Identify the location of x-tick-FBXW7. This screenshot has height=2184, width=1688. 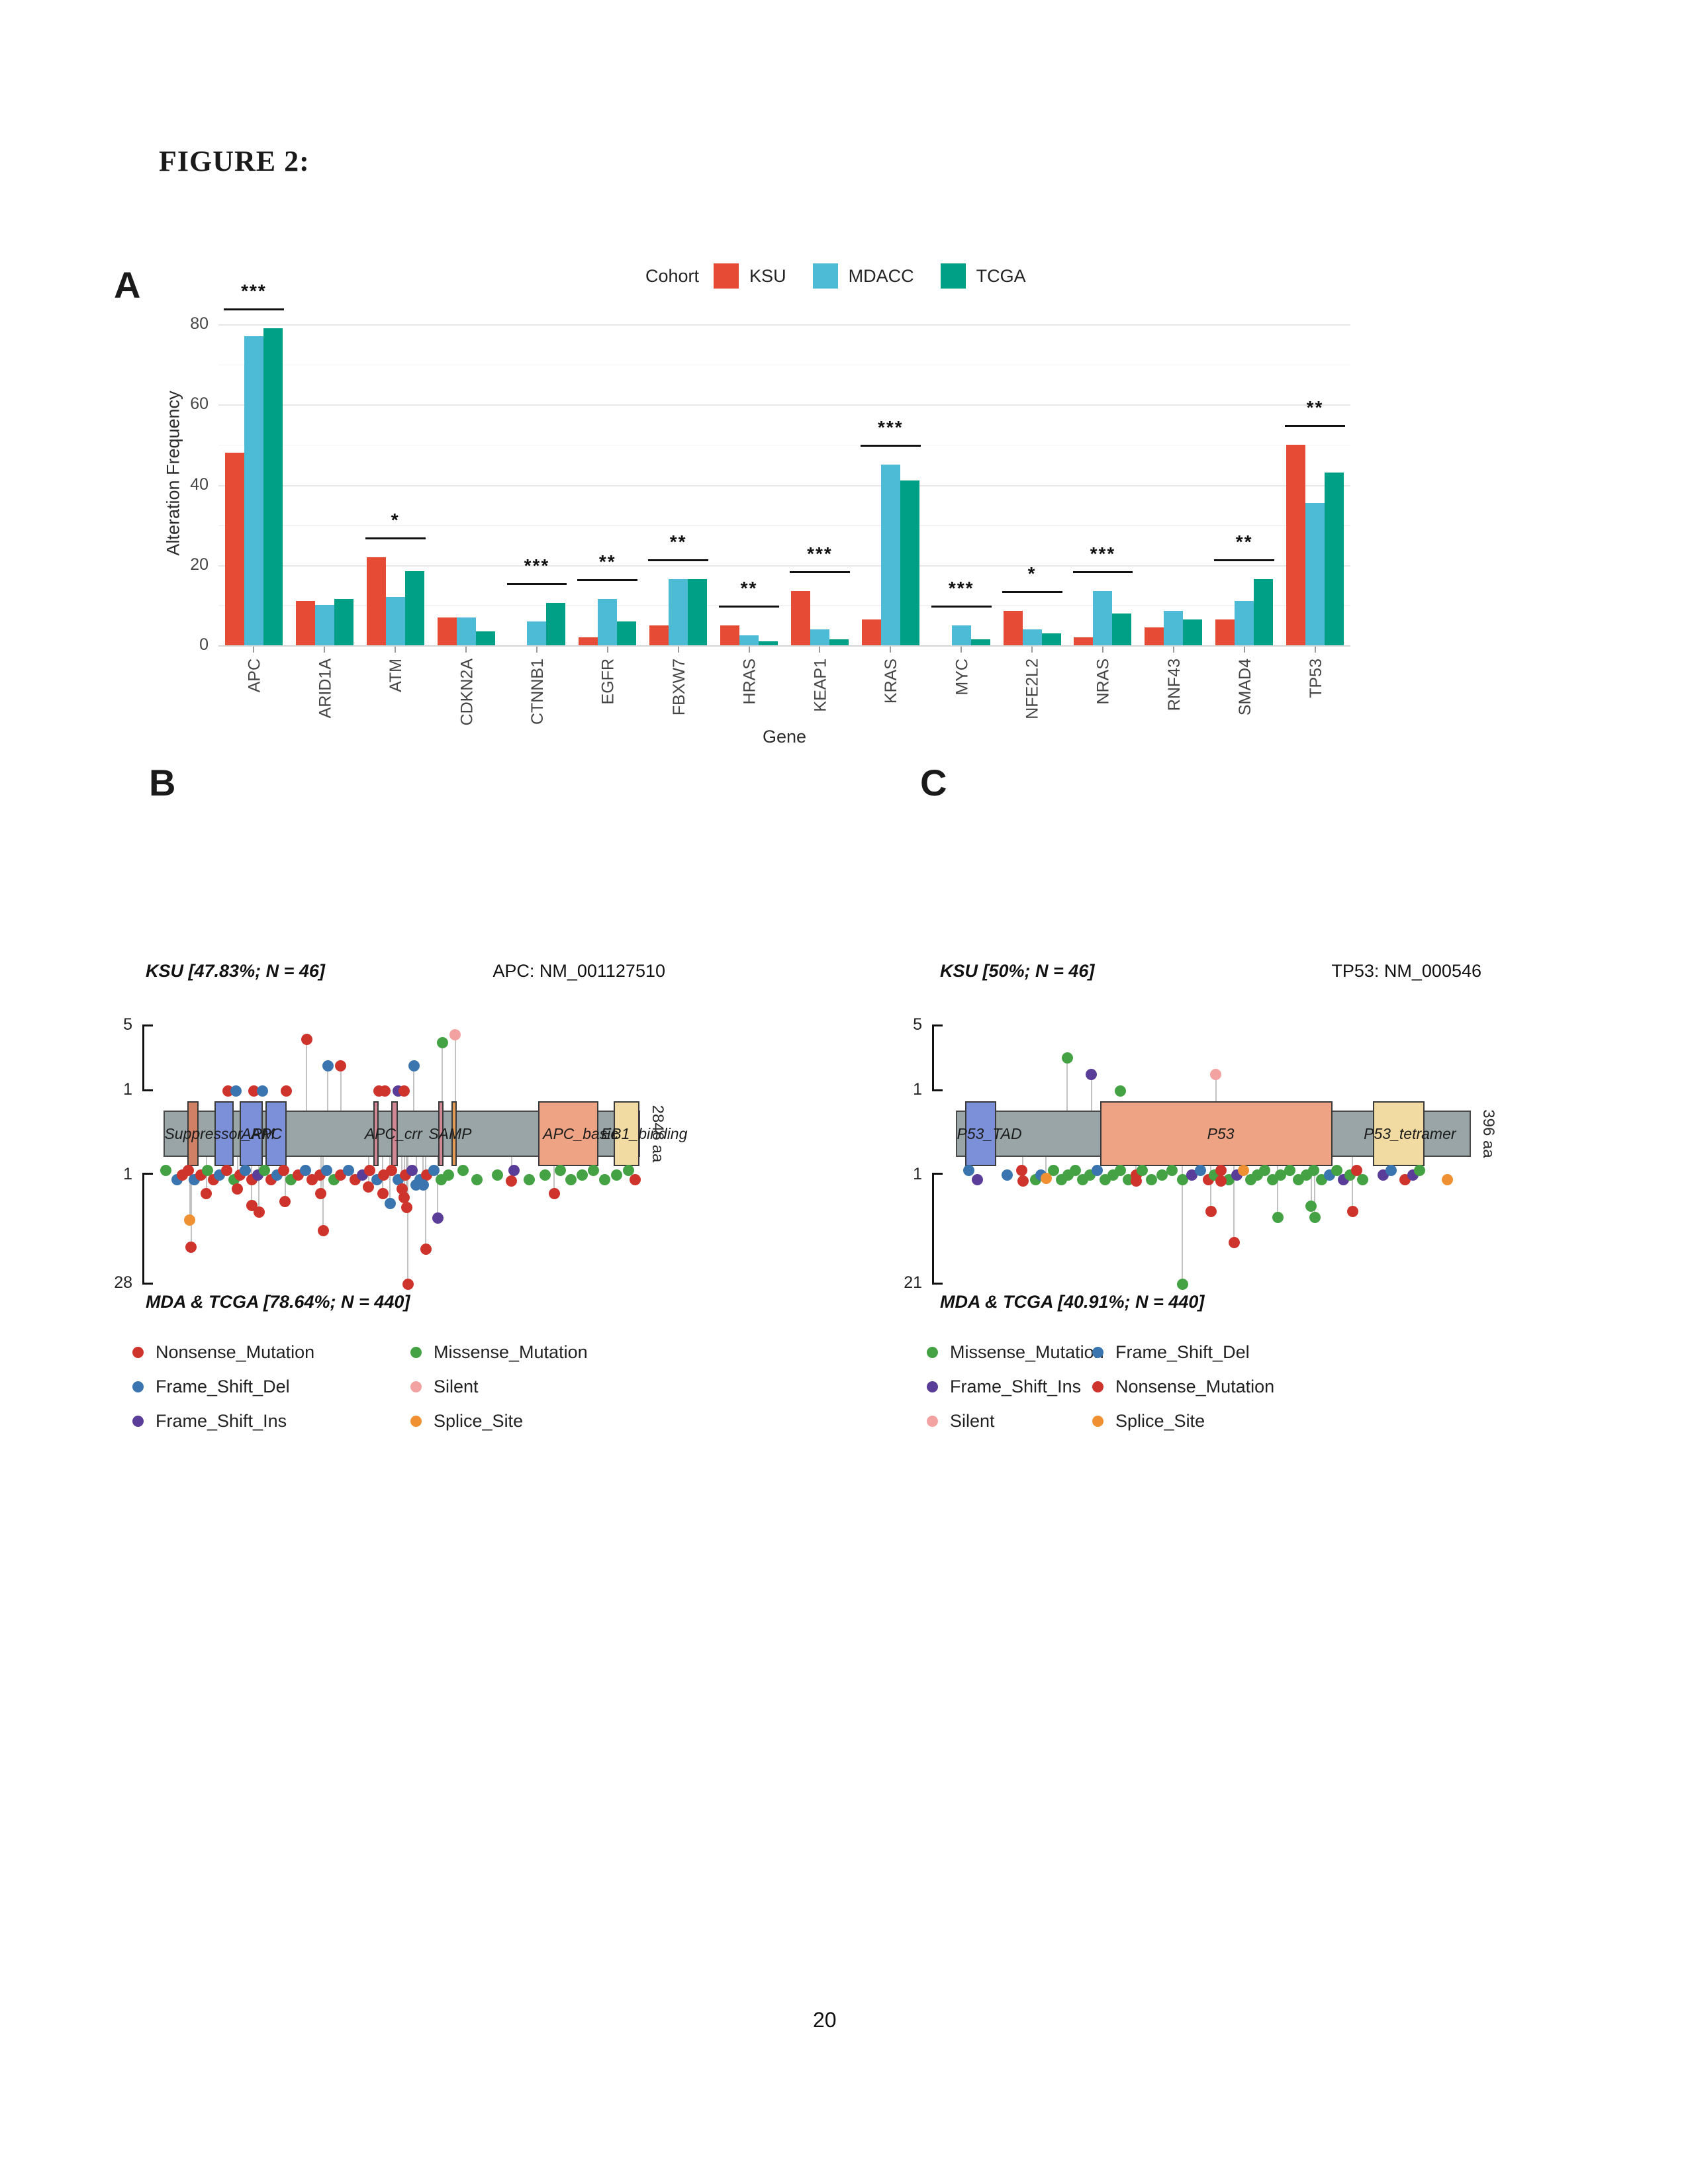
(678, 650).